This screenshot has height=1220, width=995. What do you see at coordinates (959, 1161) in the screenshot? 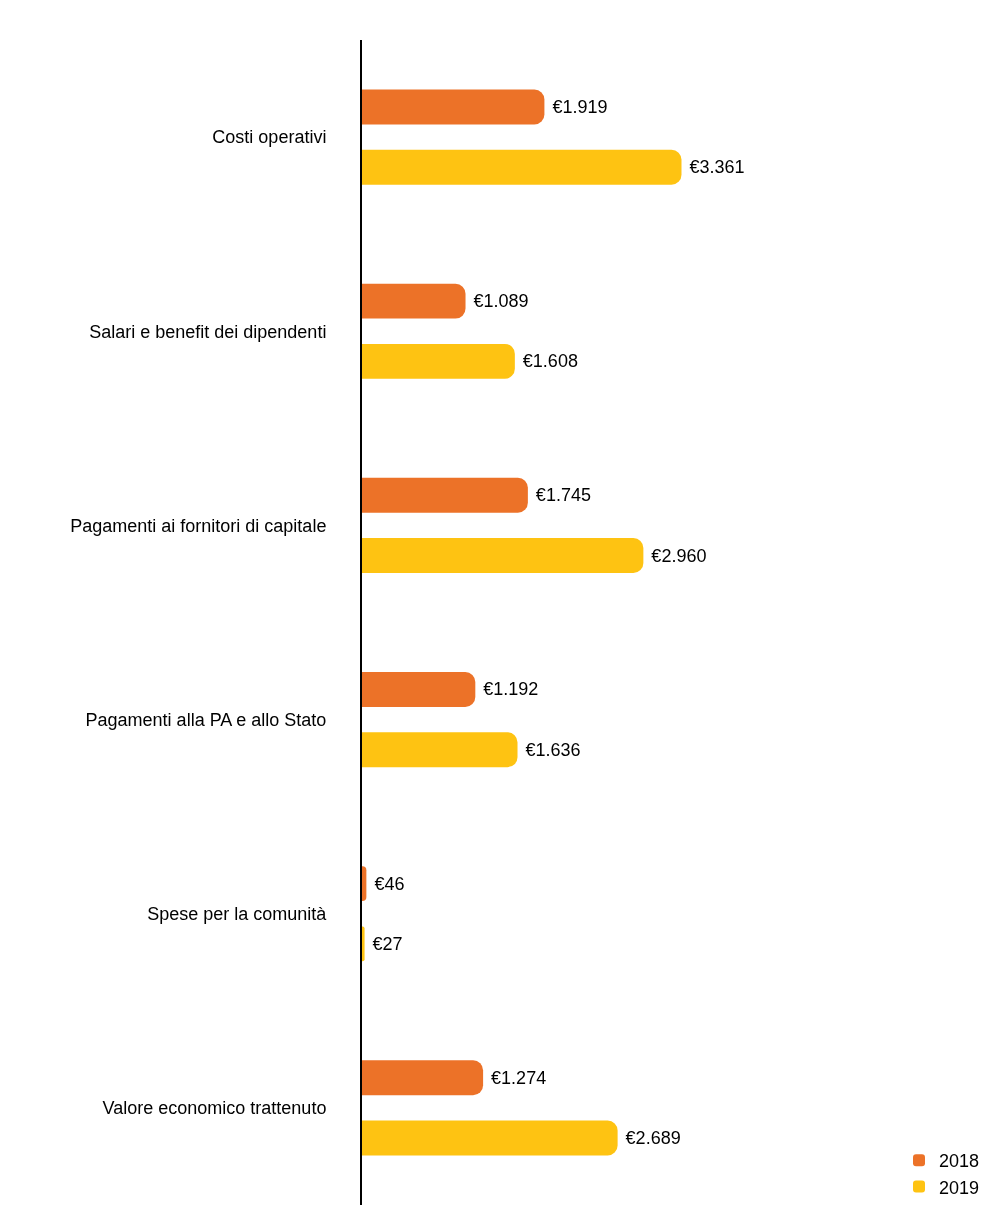
I see `legend-label: 2018` at bounding box center [959, 1161].